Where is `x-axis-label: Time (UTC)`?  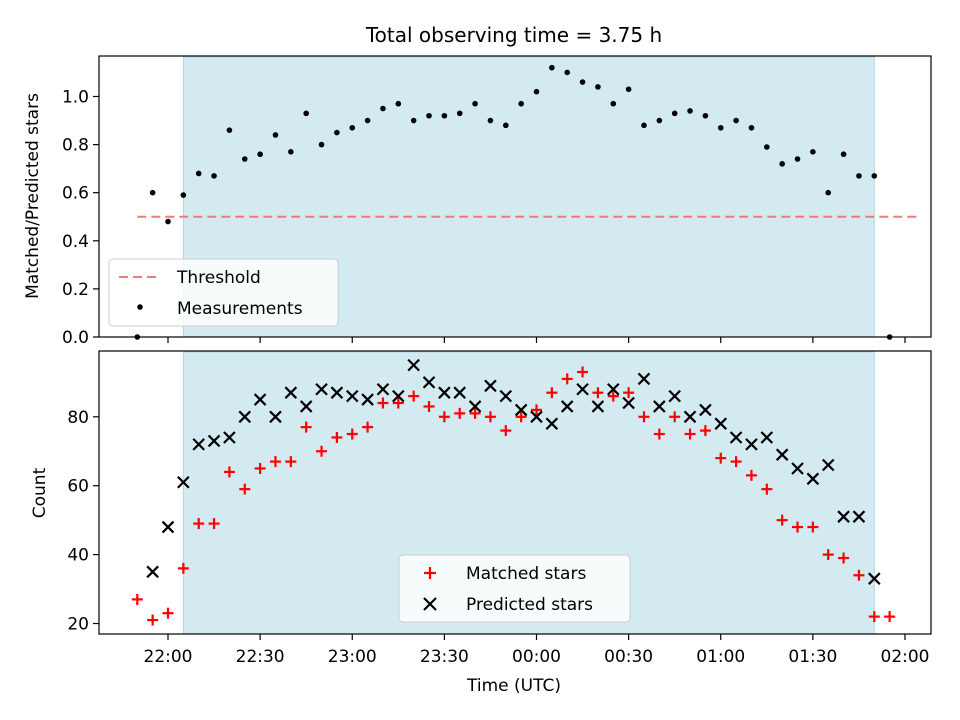
x-axis-label: Time (UTC) is located at coordinates (513, 686).